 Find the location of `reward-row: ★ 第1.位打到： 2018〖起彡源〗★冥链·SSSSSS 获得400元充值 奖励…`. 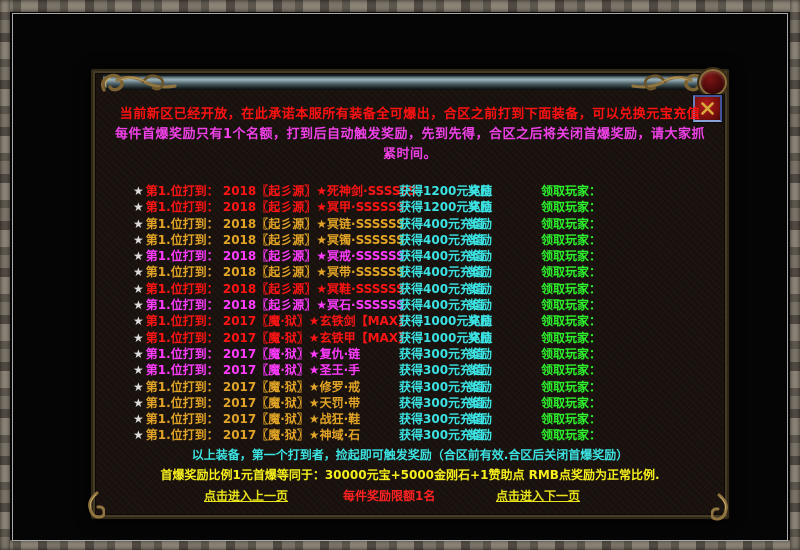

reward-row: ★ 第1.位打到： 2018〖起彡源〗★冥链·SSSSSS 获得400元充值 奖励… is located at coordinates (410, 223).